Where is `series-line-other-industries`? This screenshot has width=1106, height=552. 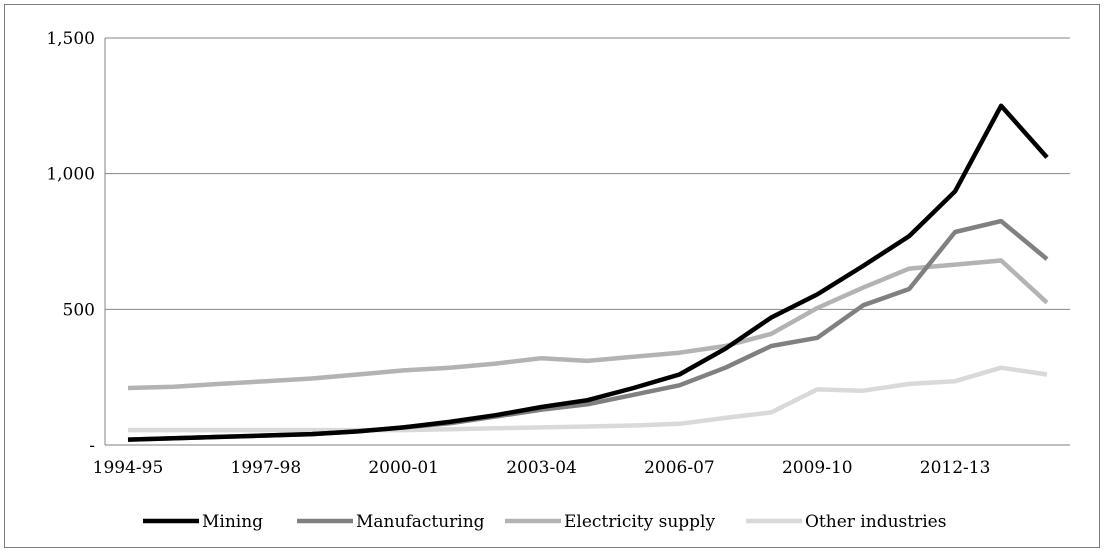
series-line-other-industries is located at coordinates (588, 399).